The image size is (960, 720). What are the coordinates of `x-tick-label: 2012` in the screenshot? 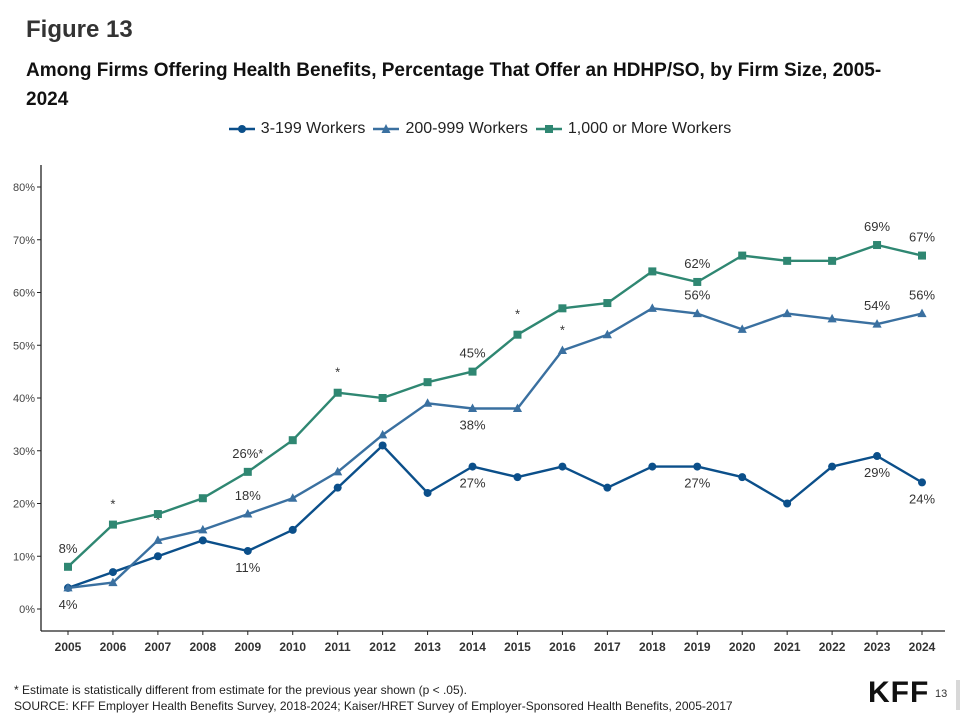 It's located at (382, 647).